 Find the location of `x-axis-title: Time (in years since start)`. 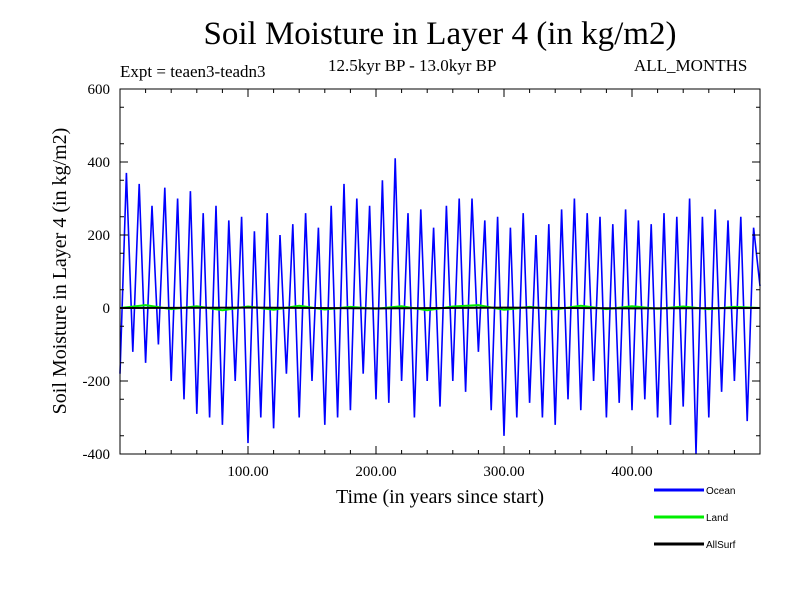

x-axis-title: Time (in years since start) is located at coordinates (440, 497).